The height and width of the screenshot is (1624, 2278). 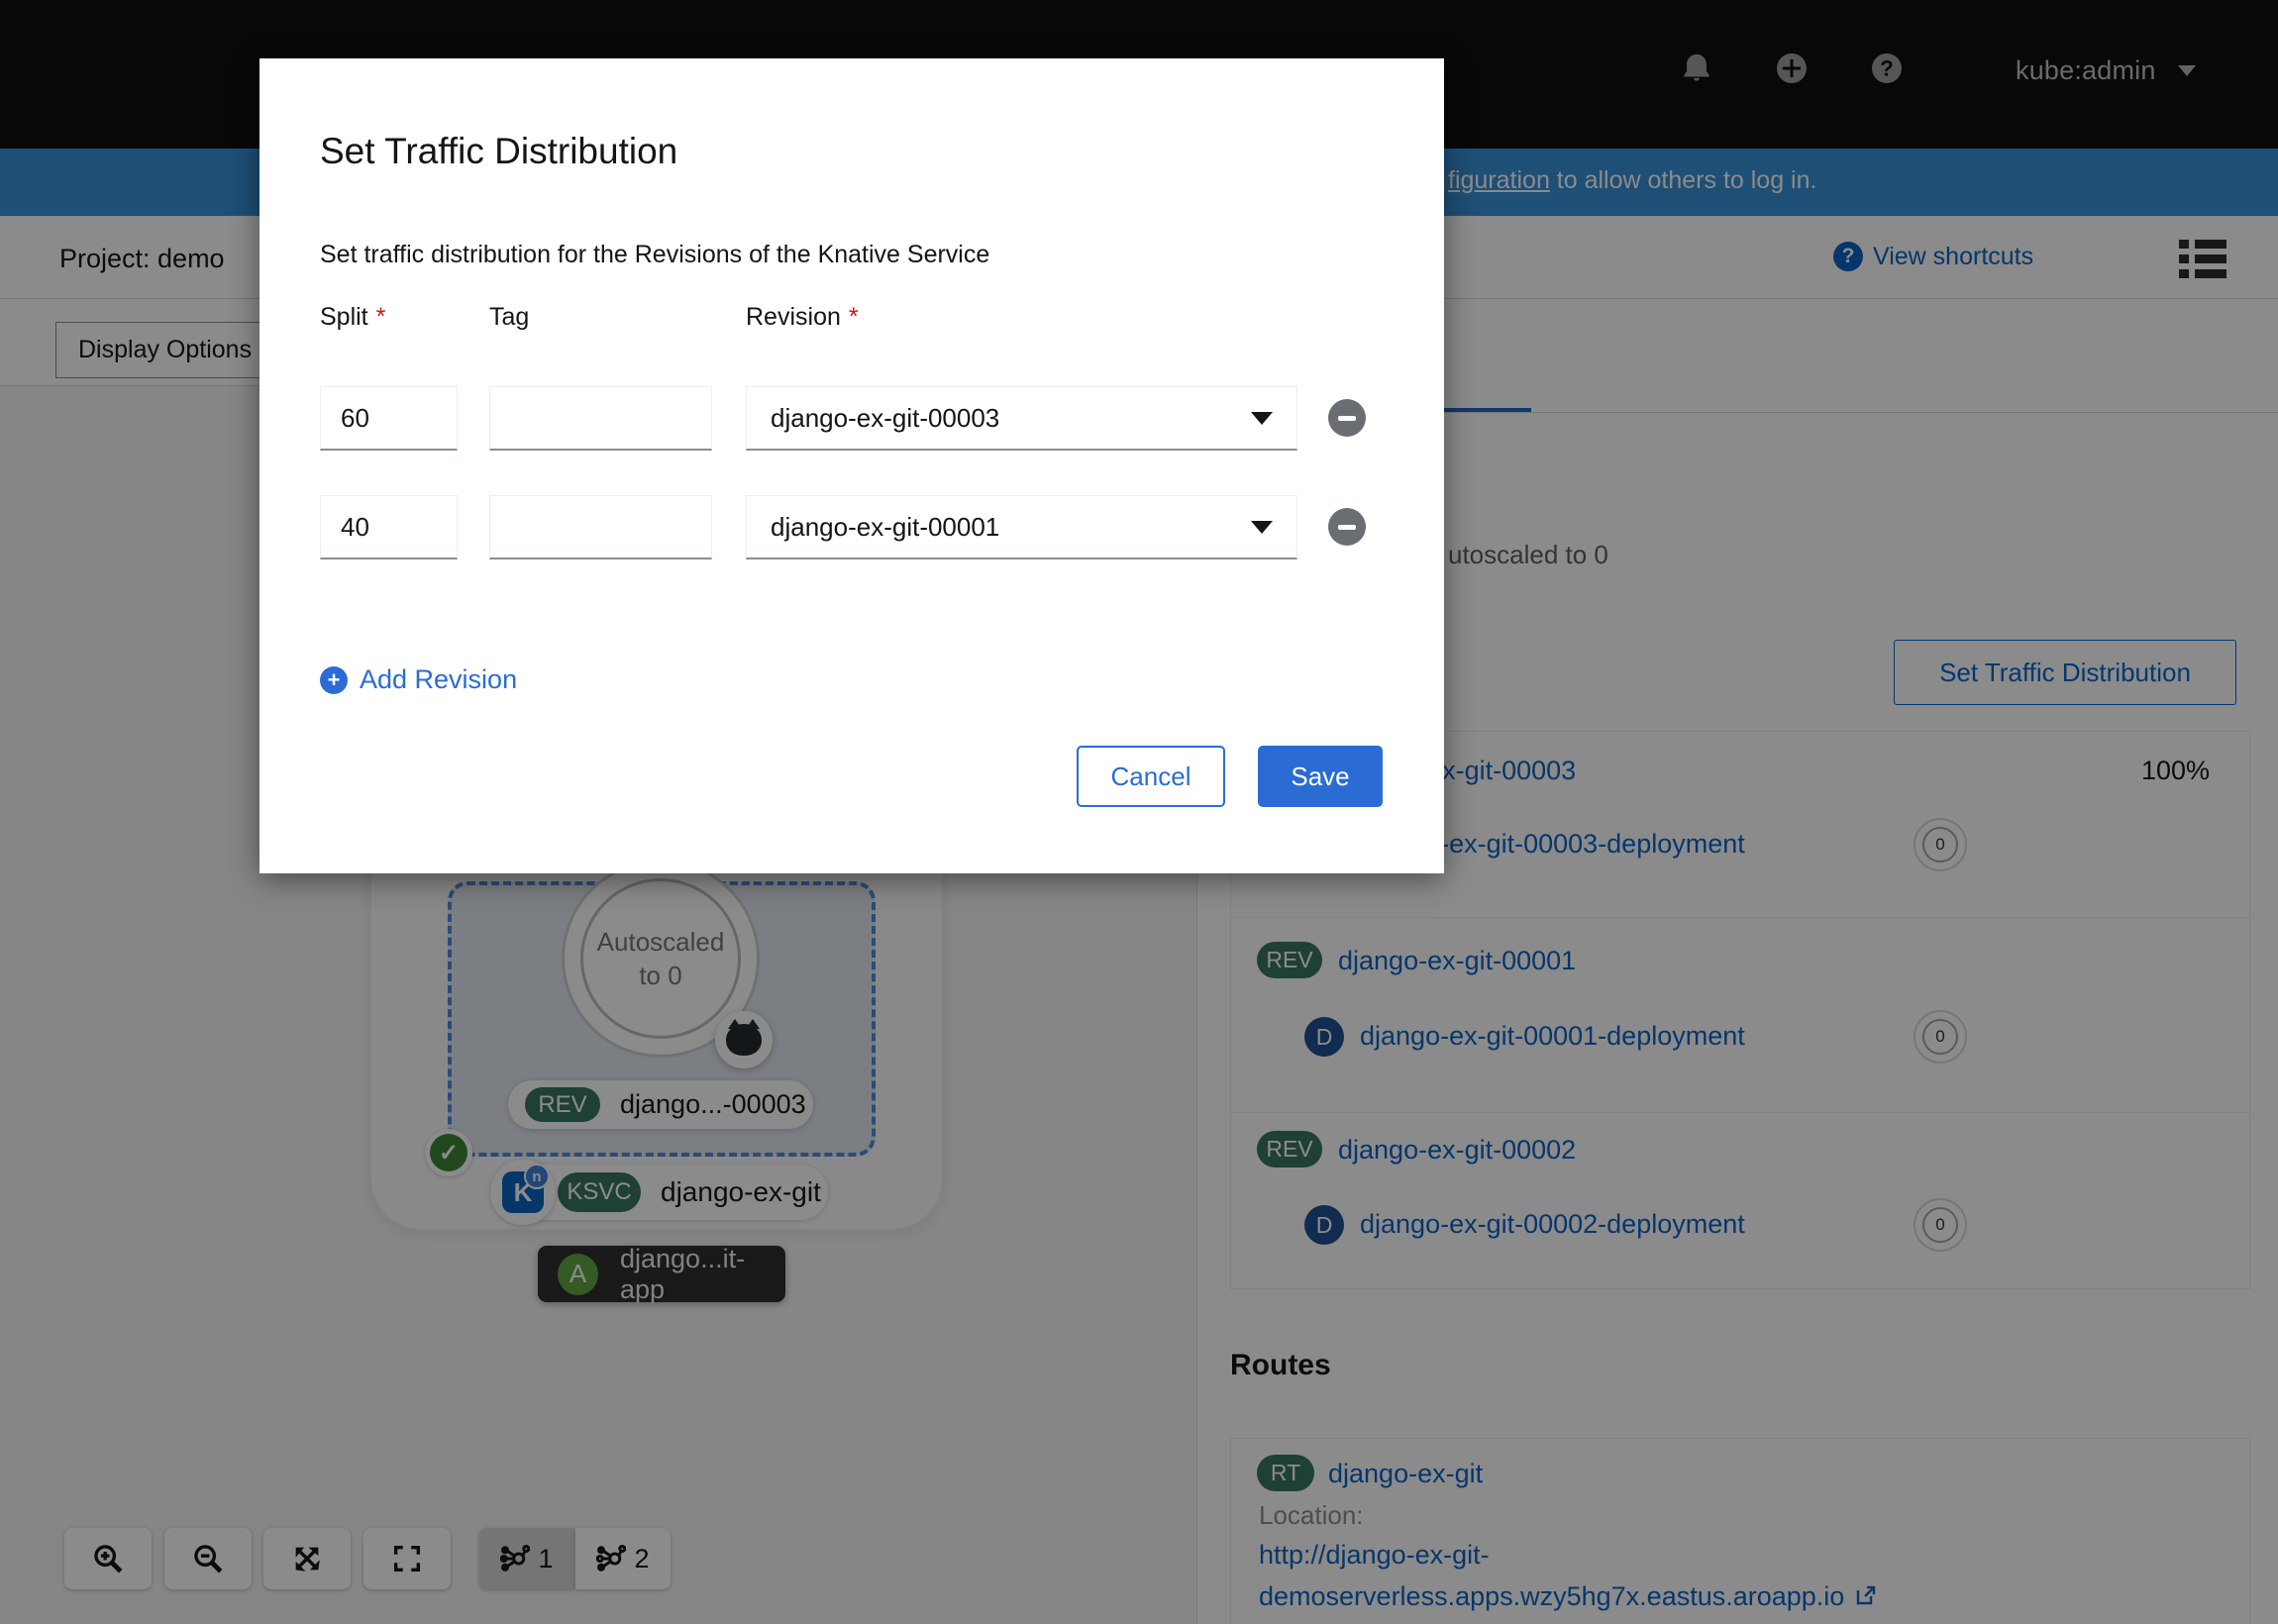 I want to click on project-selector: Project: demo, so click(x=142, y=258).